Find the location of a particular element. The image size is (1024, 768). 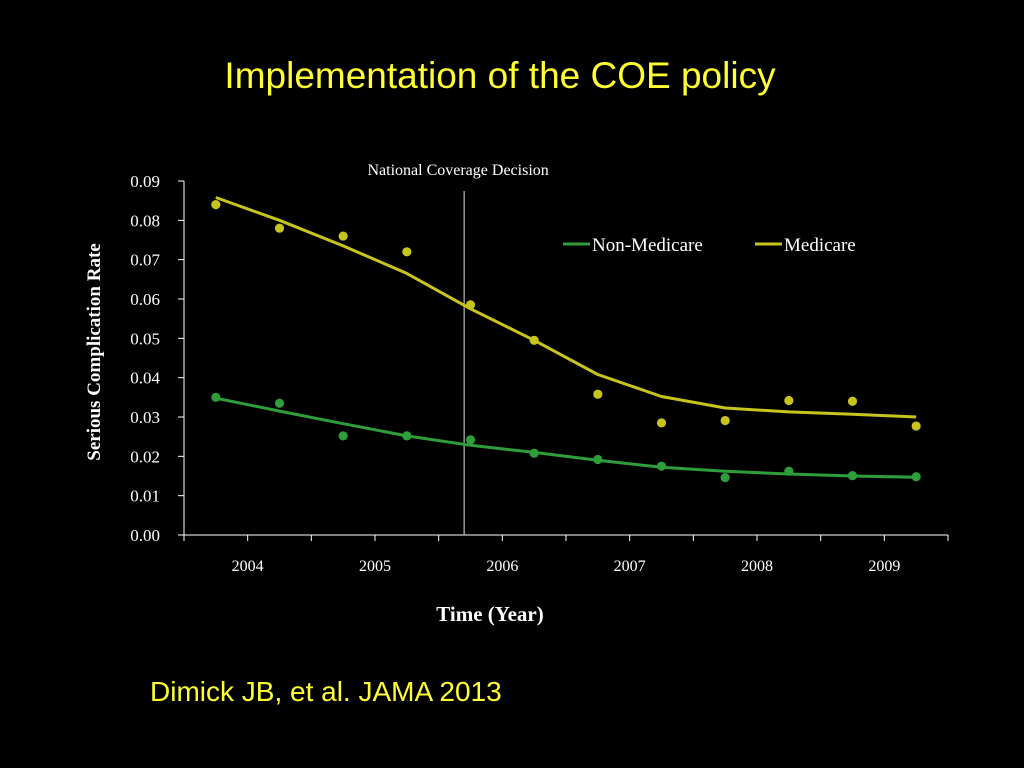

y-tick-label: 0.01 is located at coordinates (145, 496).